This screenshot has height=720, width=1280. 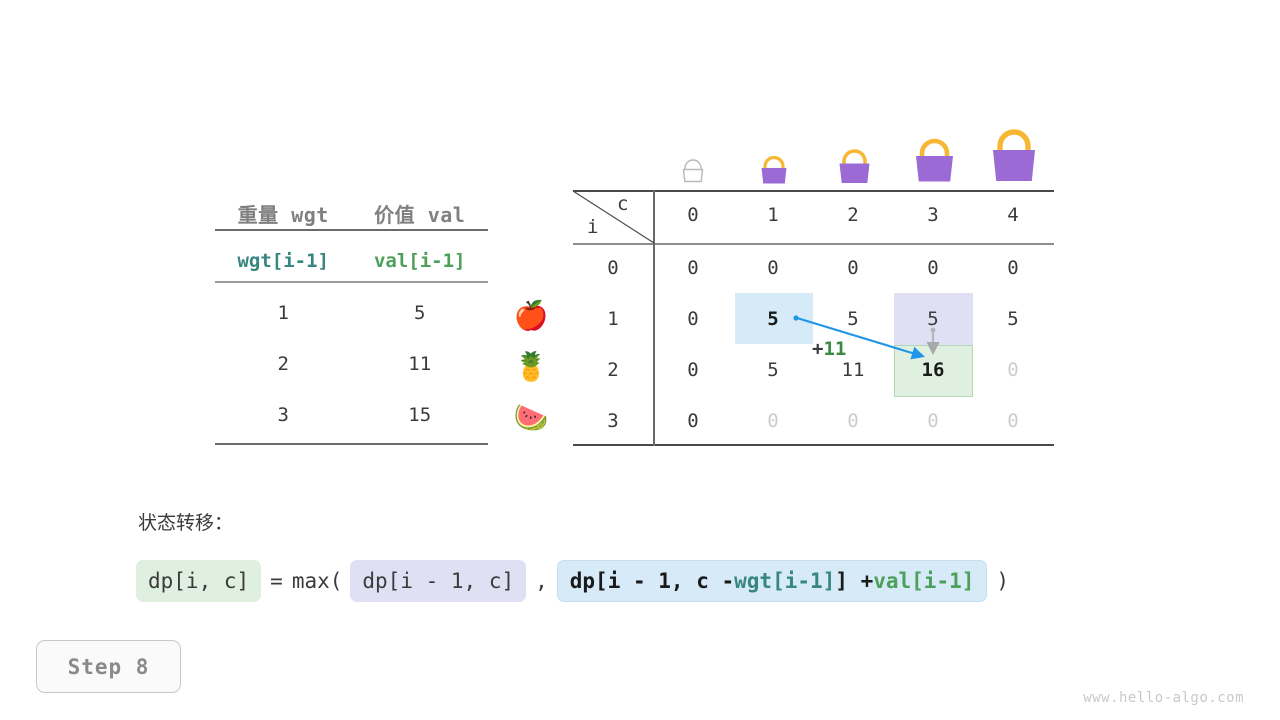 I want to click on watermark: www.hello-algo.com, so click(x=1163, y=698).